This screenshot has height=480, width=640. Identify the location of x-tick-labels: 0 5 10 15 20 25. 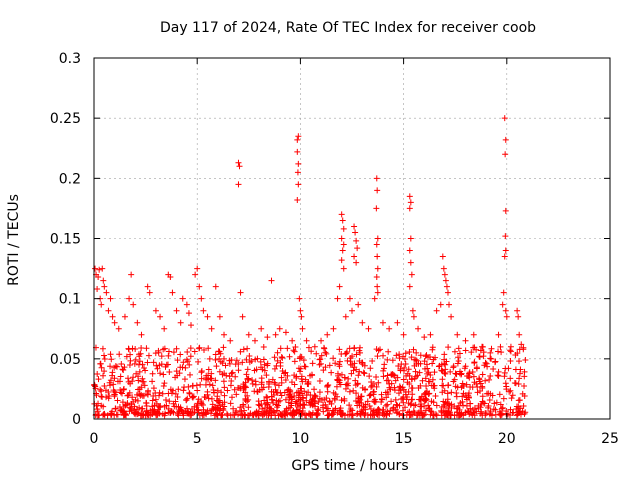
(354, 439).